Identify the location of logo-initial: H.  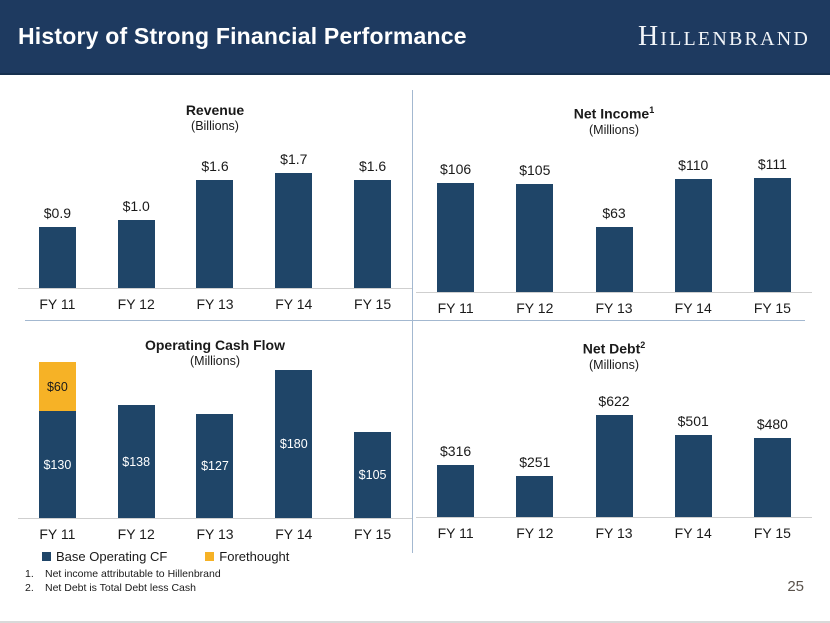
(649, 36).